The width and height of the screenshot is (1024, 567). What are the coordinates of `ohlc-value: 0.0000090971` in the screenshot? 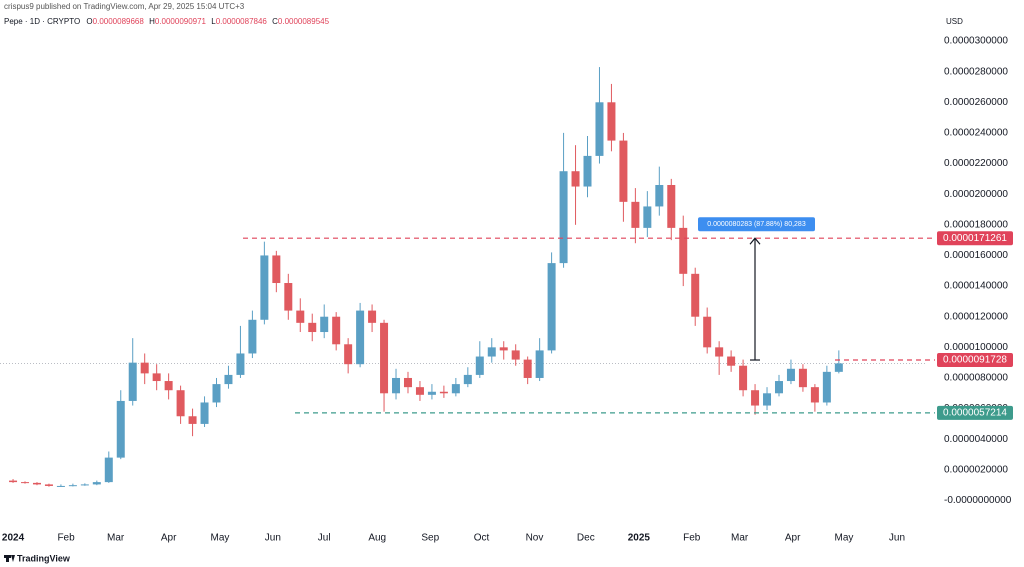 It's located at (181, 21).